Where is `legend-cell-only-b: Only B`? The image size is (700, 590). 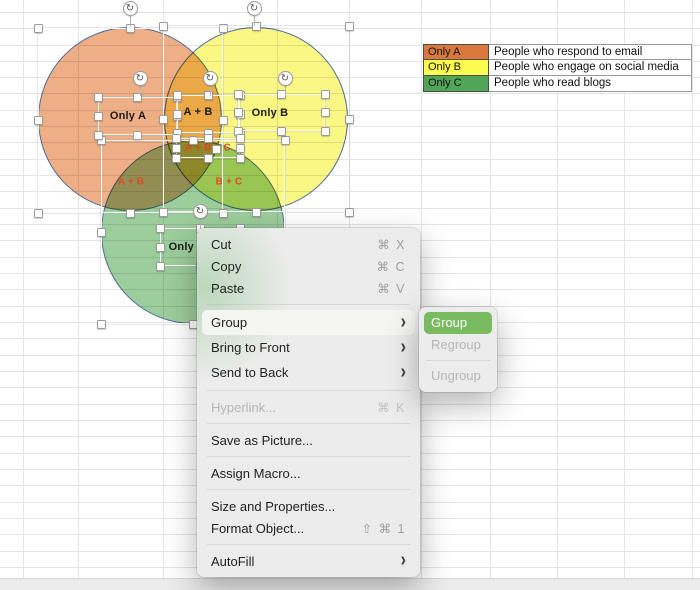 legend-cell-only-b: Only B is located at coordinates (456, 67).